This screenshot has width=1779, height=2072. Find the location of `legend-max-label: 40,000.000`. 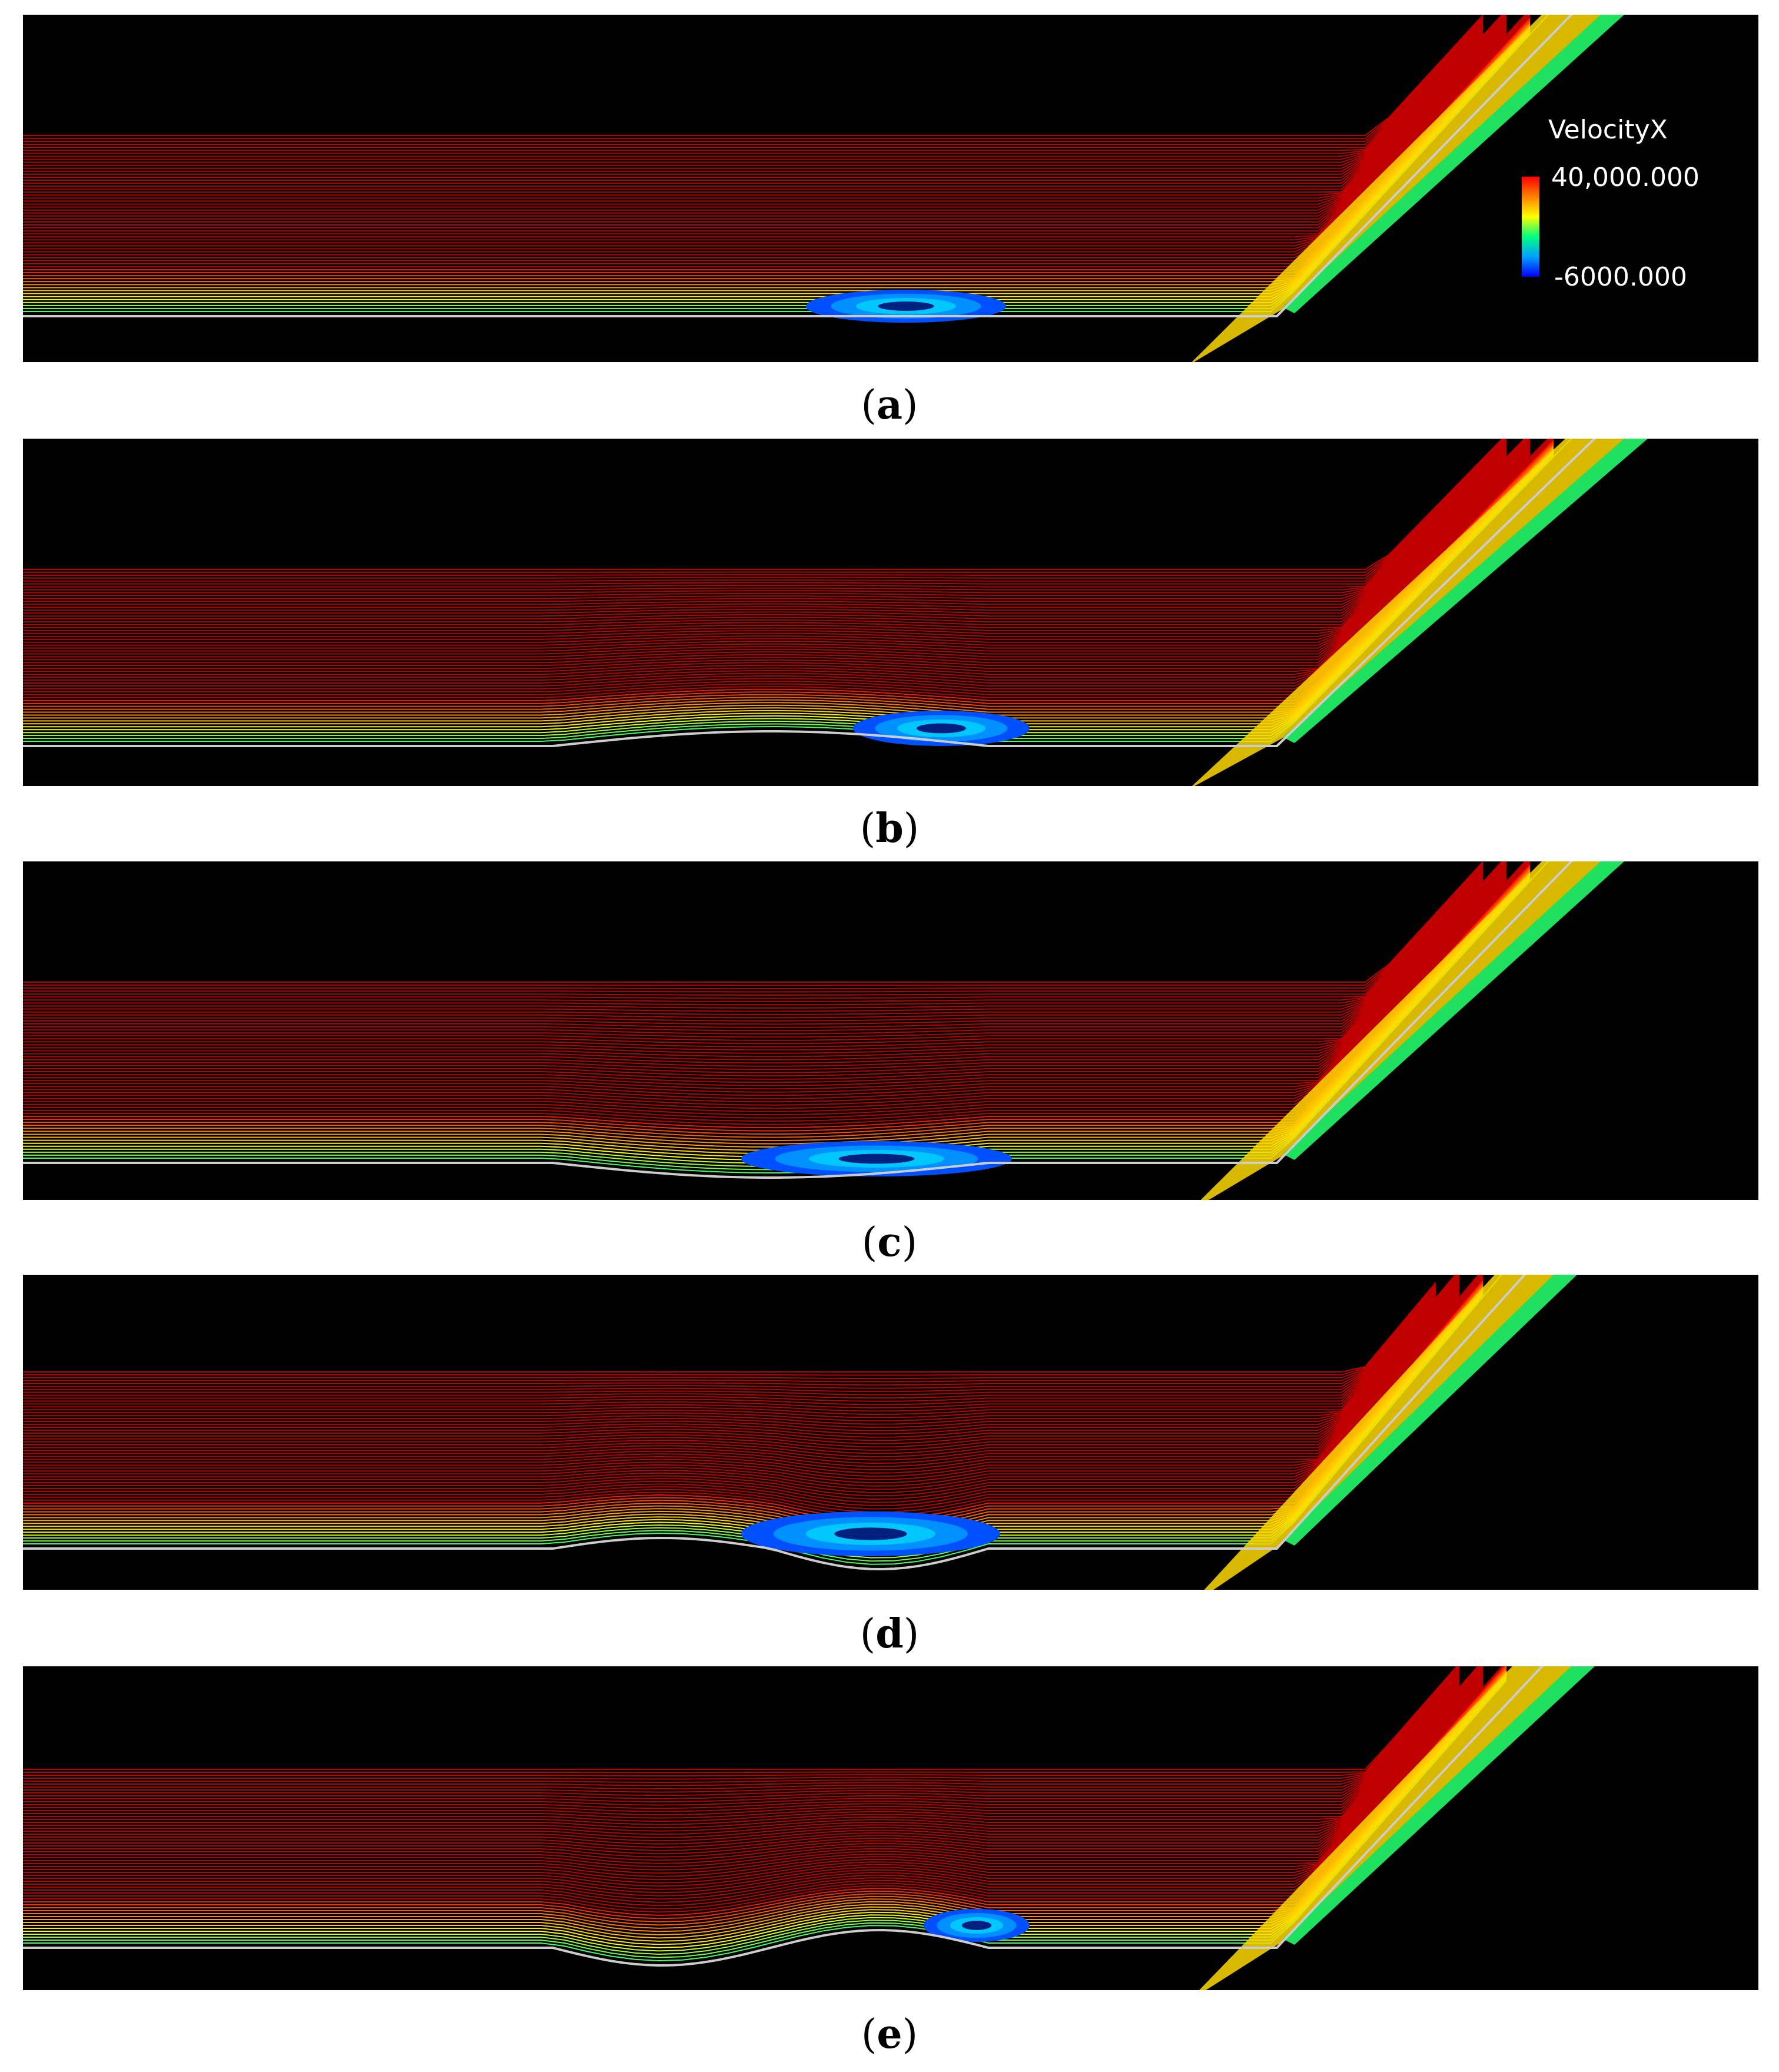

legend-max-label: 40,000.000 is located at coordinates (1625, 178).